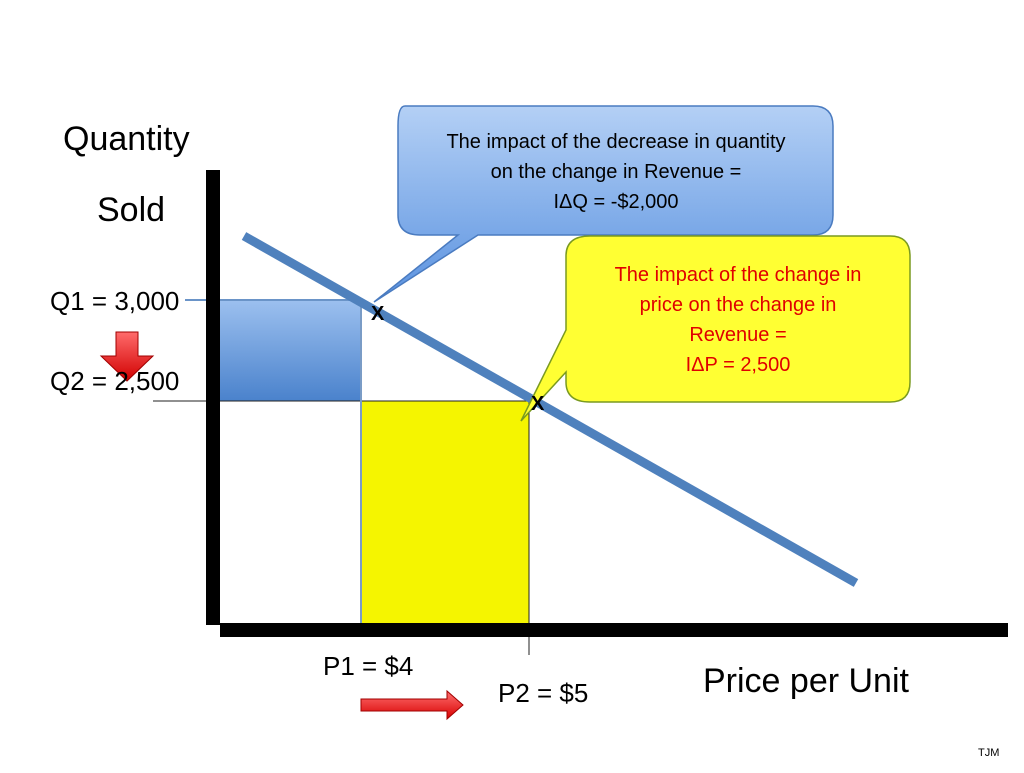 The width and height of the screenshot is (1024, 773). What do you see at coordinates (289, 350) in the screenshot?
I see `quantity-effect-region` at bounding box center [289, 350].